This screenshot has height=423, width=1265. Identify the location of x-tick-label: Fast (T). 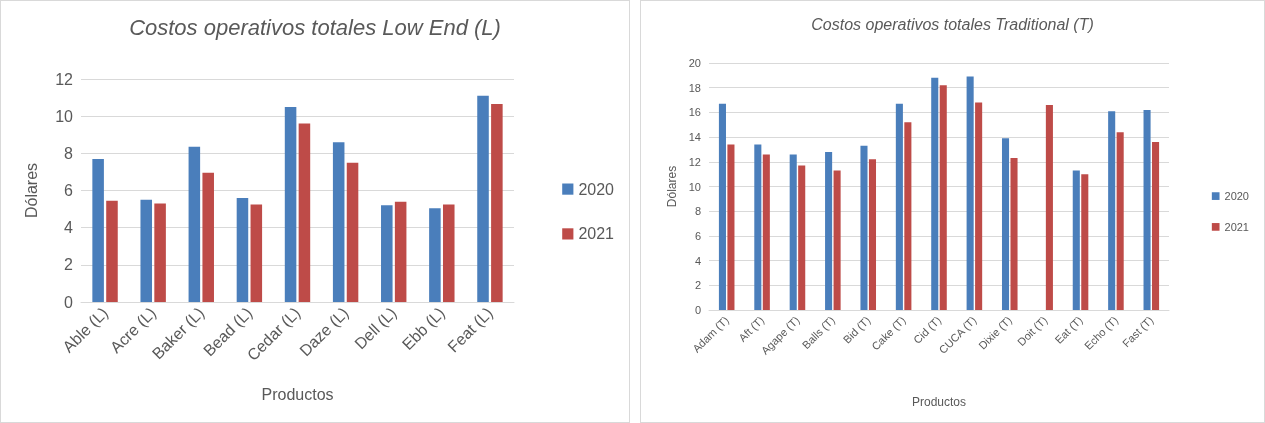
(1137, 331).